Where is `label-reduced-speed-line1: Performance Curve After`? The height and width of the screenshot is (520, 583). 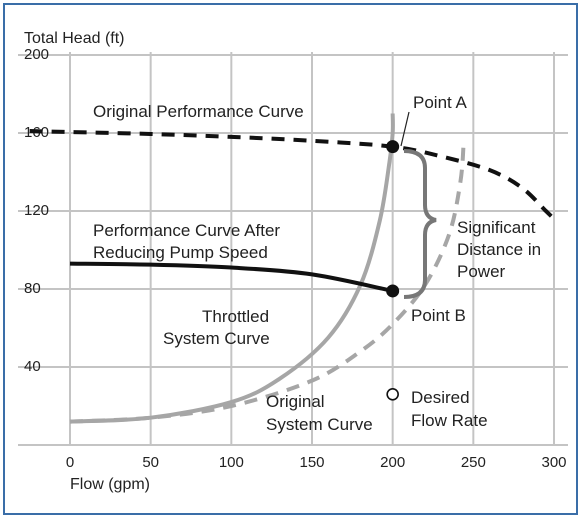
label-reduced-speed-line1: Performance Curve After is located at coordinates (186, 230).